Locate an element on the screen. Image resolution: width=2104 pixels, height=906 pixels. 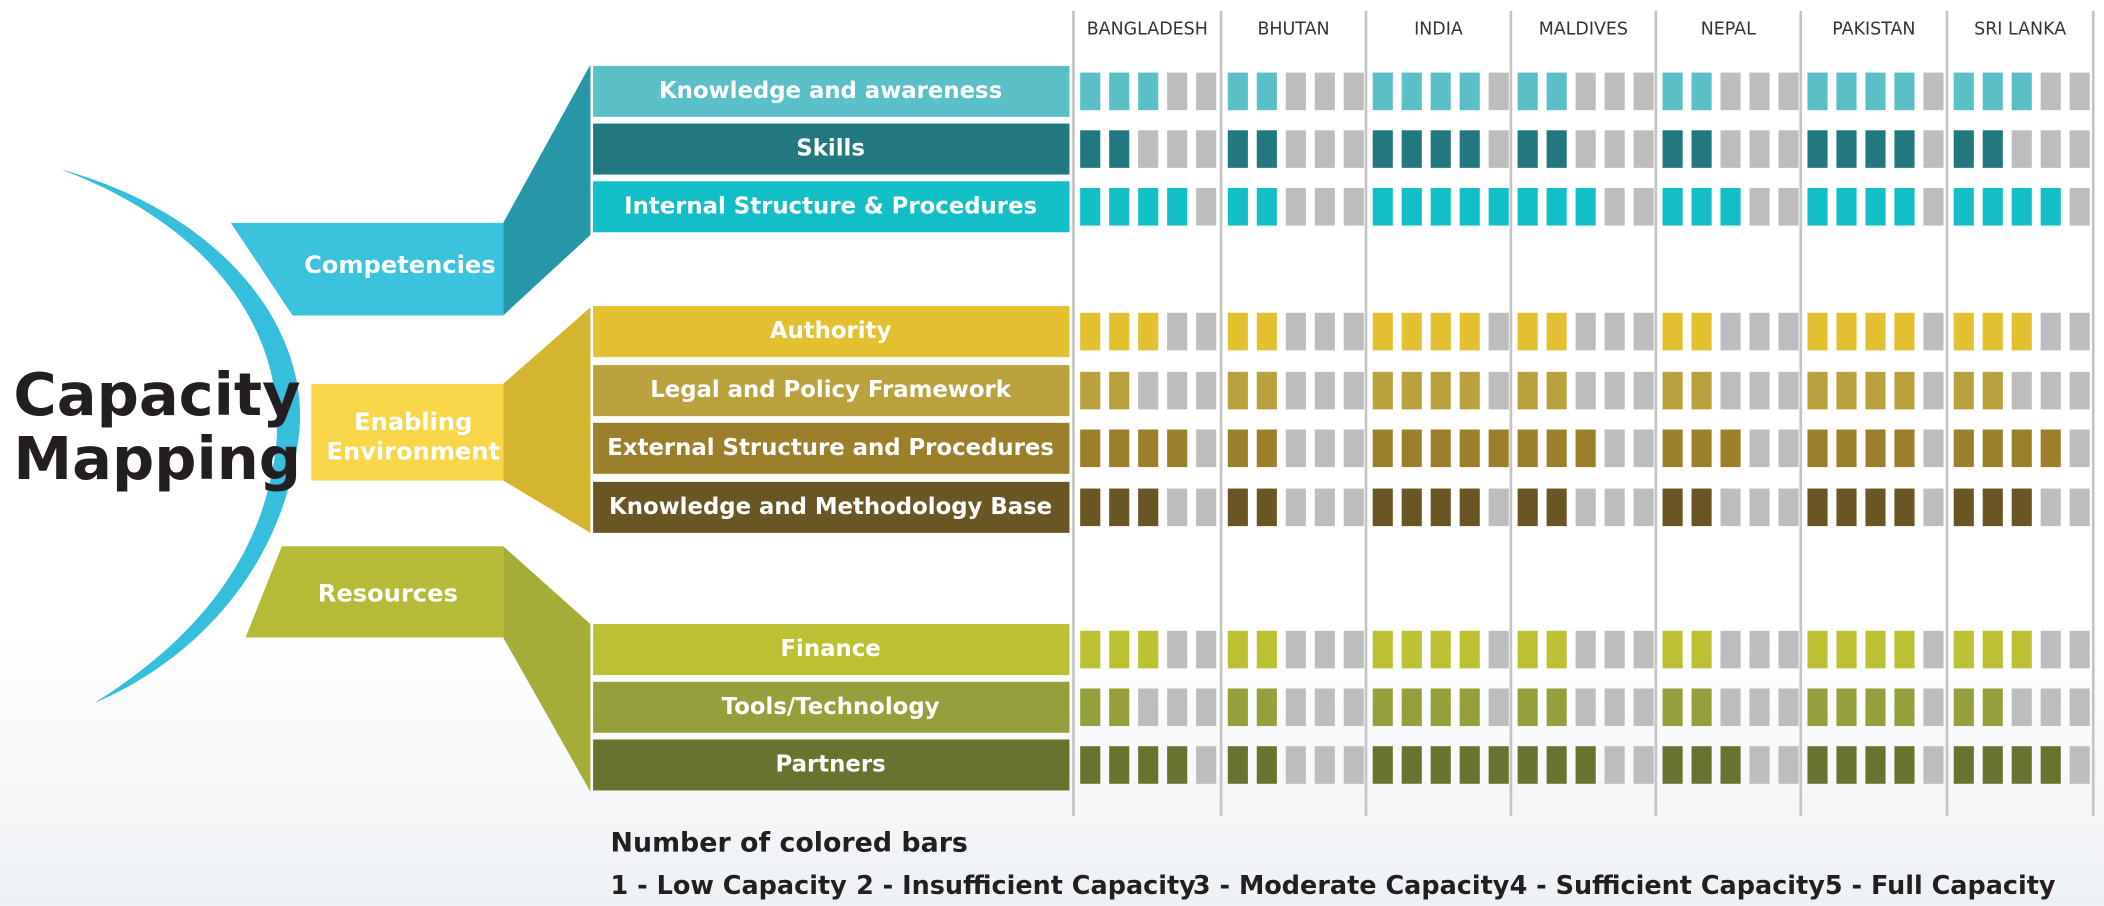
group-label: Enabling is located at coordinates (413, 422).